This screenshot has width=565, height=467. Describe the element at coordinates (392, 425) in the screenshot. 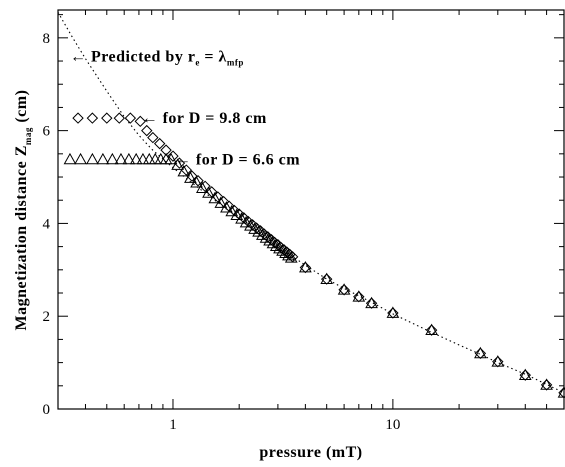

I see `x-tick-label: 10` at that location.